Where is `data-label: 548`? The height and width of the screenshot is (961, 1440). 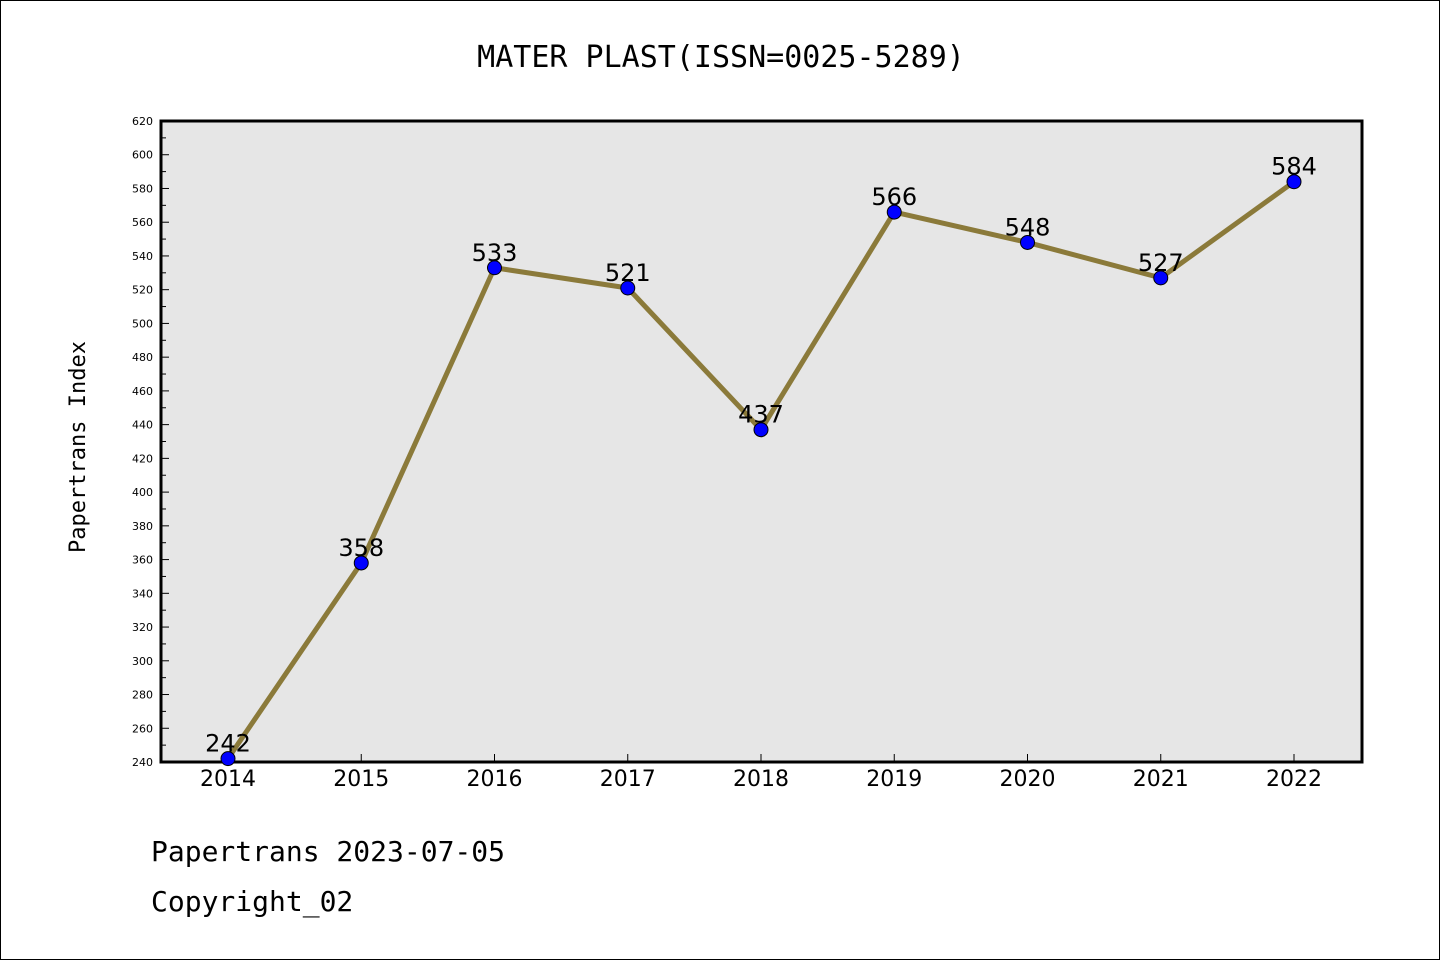 data-label: 548 is located at coordinates (1028, 227).